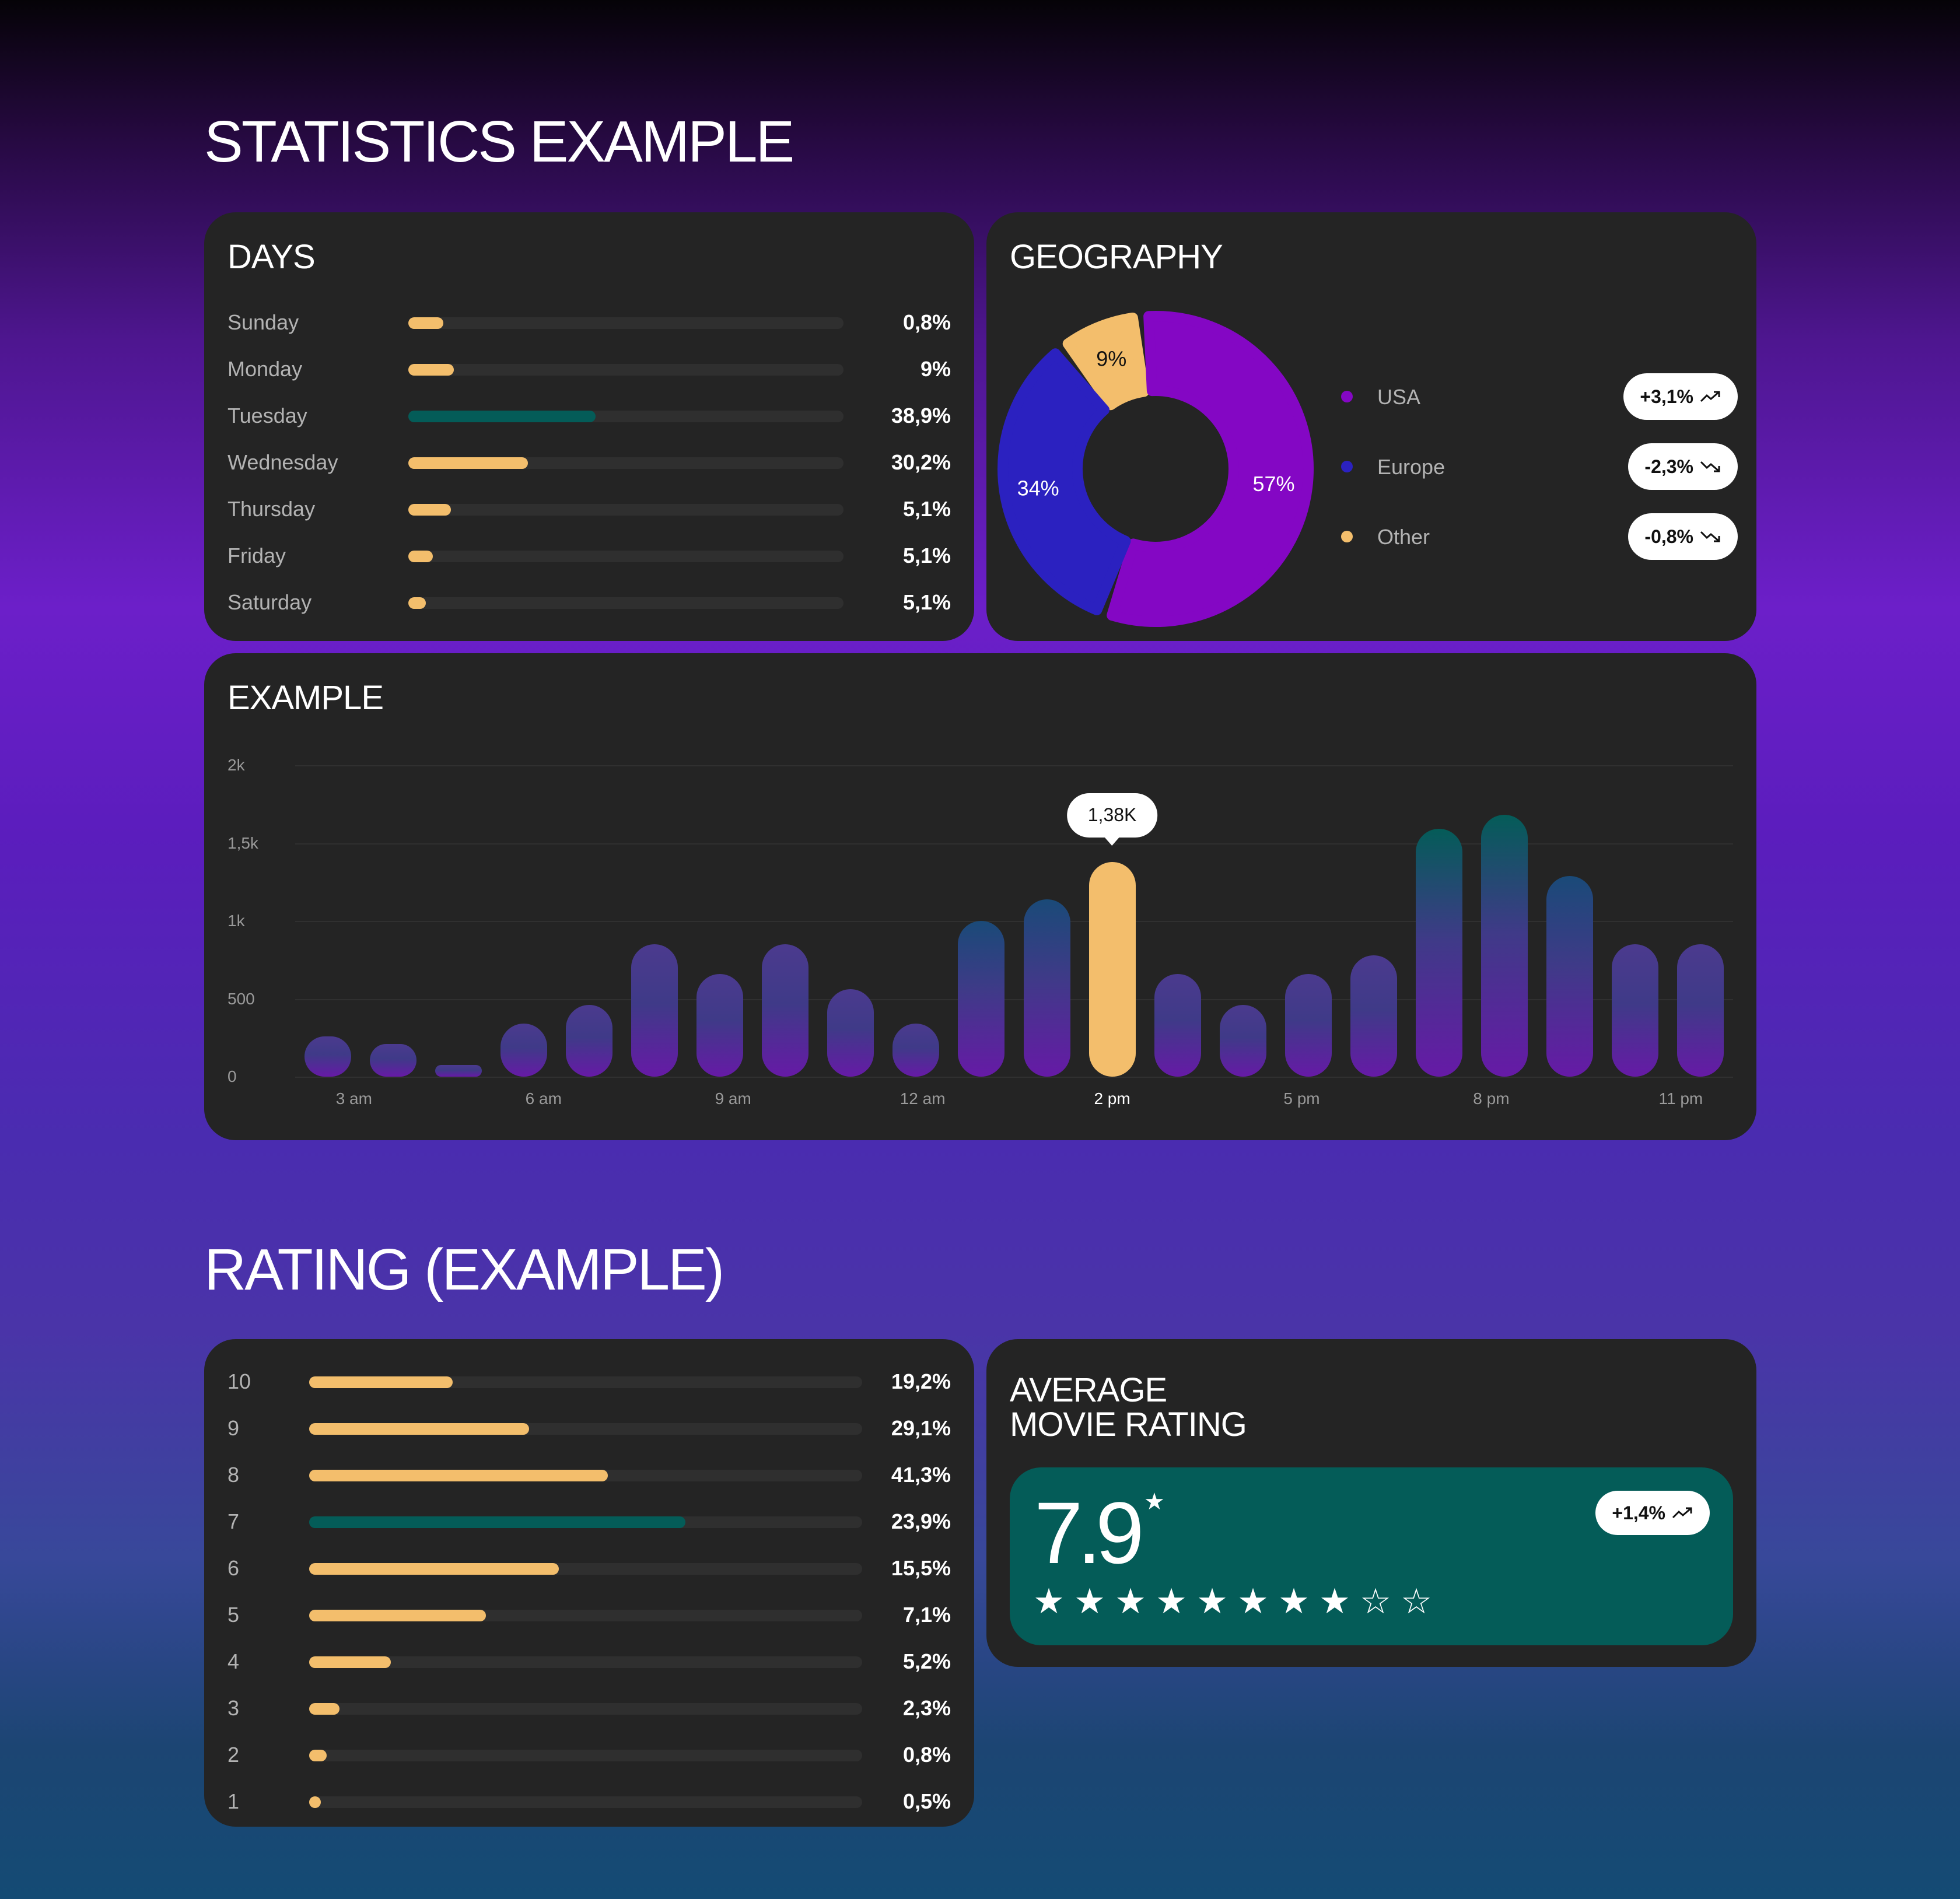 The image size is (1960, 1899). Describe the element at coordinates (263, 322) in the screenshot. I see `day-label: Sunday` at that location.